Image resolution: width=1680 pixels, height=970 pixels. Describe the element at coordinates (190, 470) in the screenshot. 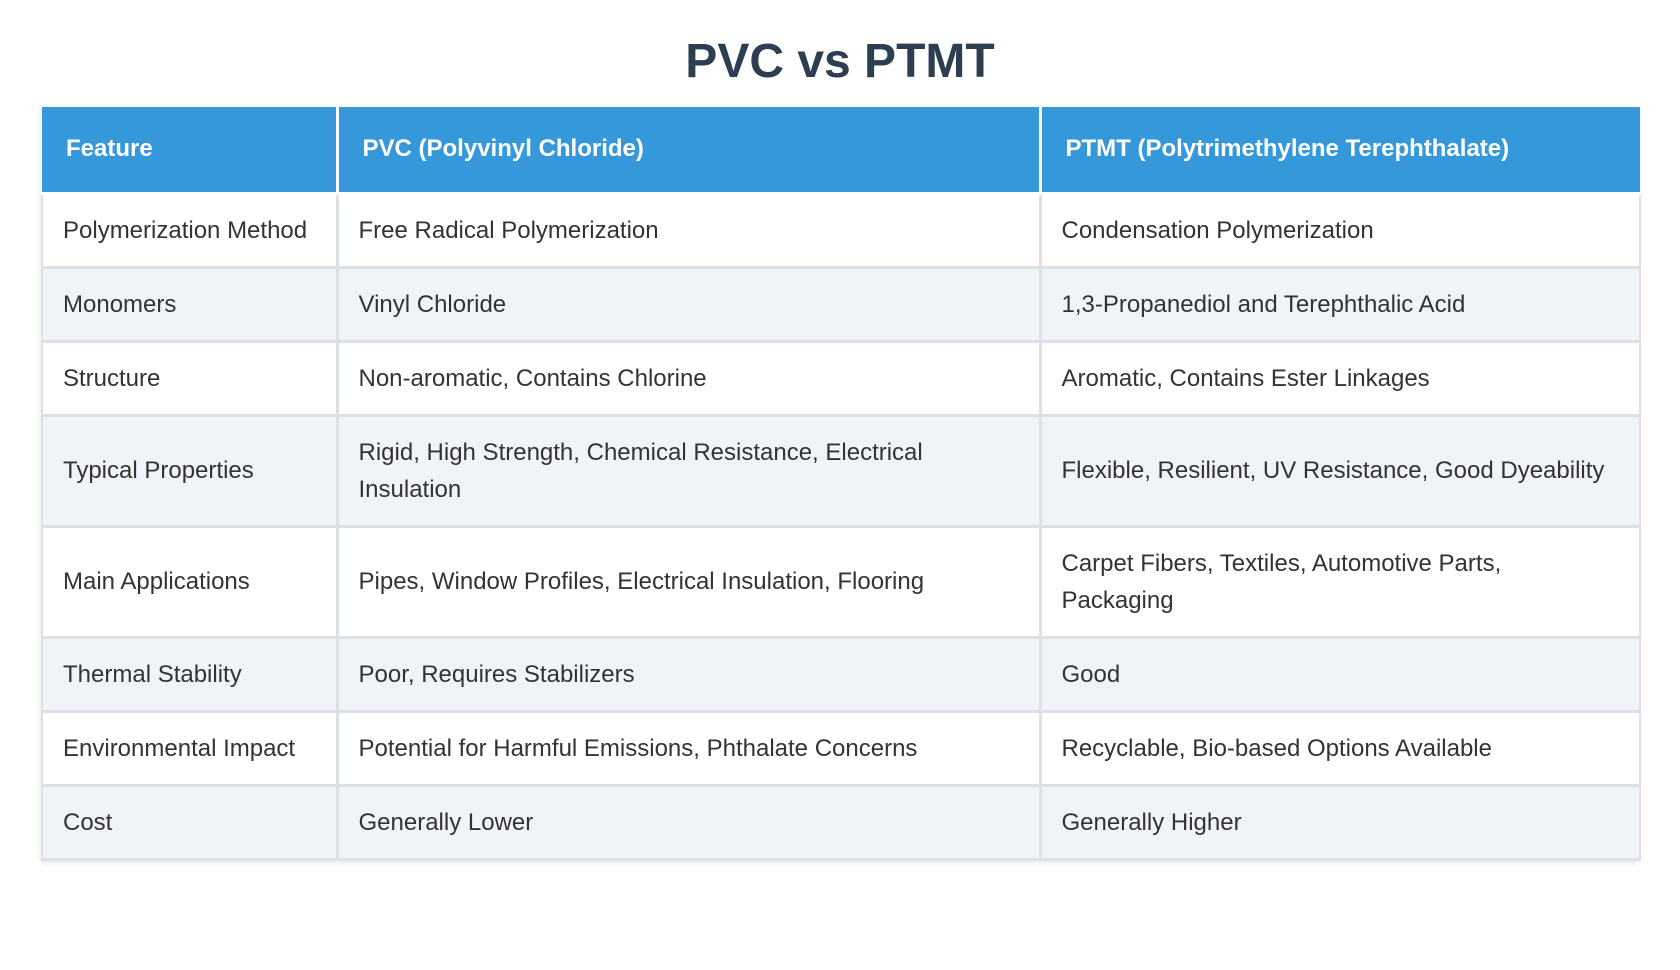

I see `feature-cell: Typical Properties` at that location.